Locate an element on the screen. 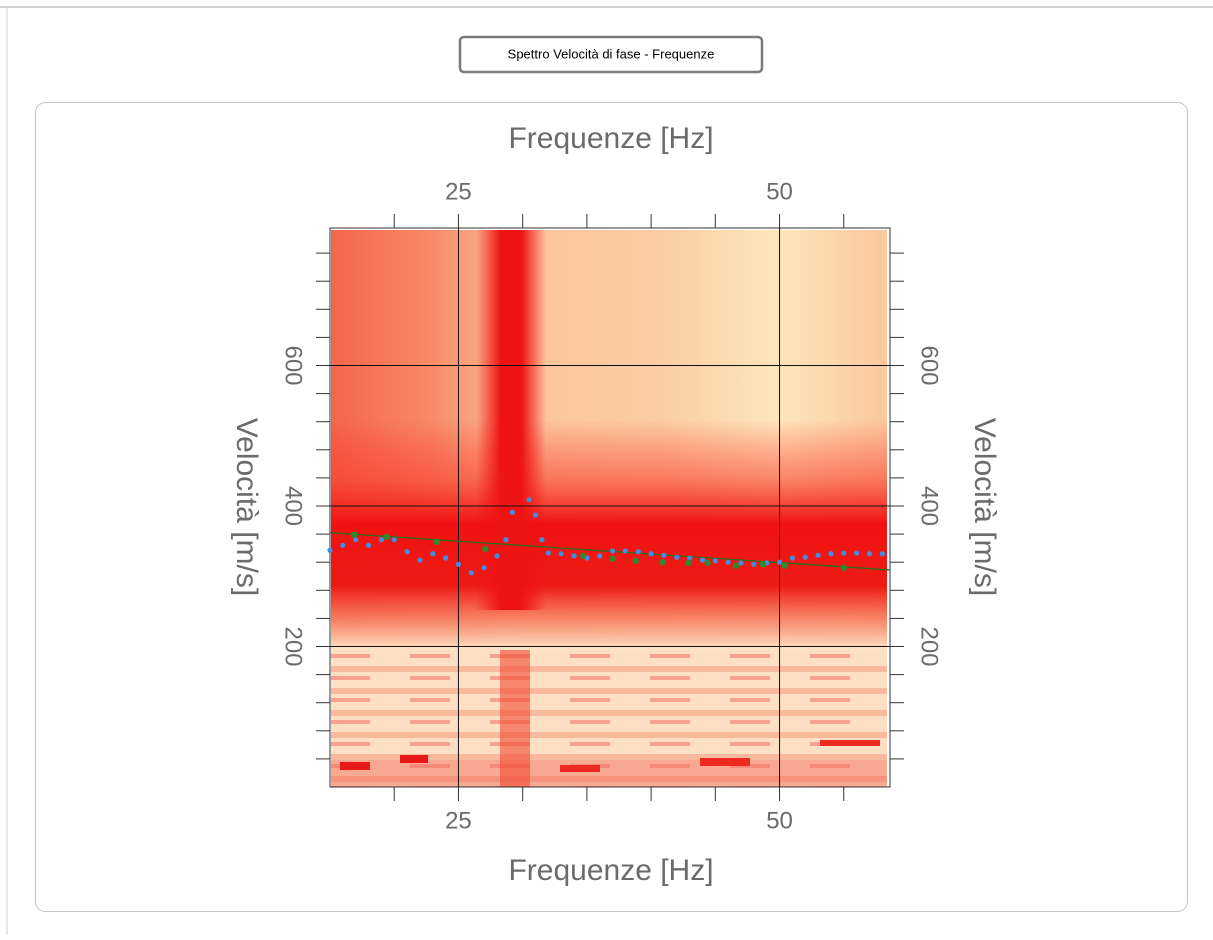  button: Spettro Velocità di fase - Frequenze is located at coordinates (611, 54).